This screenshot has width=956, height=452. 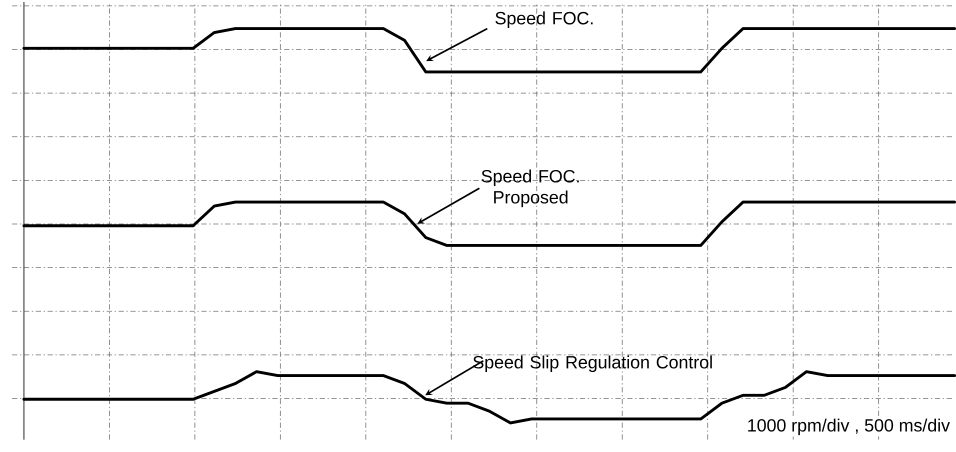 What do you see at coordinates (592, 364) in the screenshot?
I see `series-label: Speed Slip Regulation Control` at bounding box center [592, 364].